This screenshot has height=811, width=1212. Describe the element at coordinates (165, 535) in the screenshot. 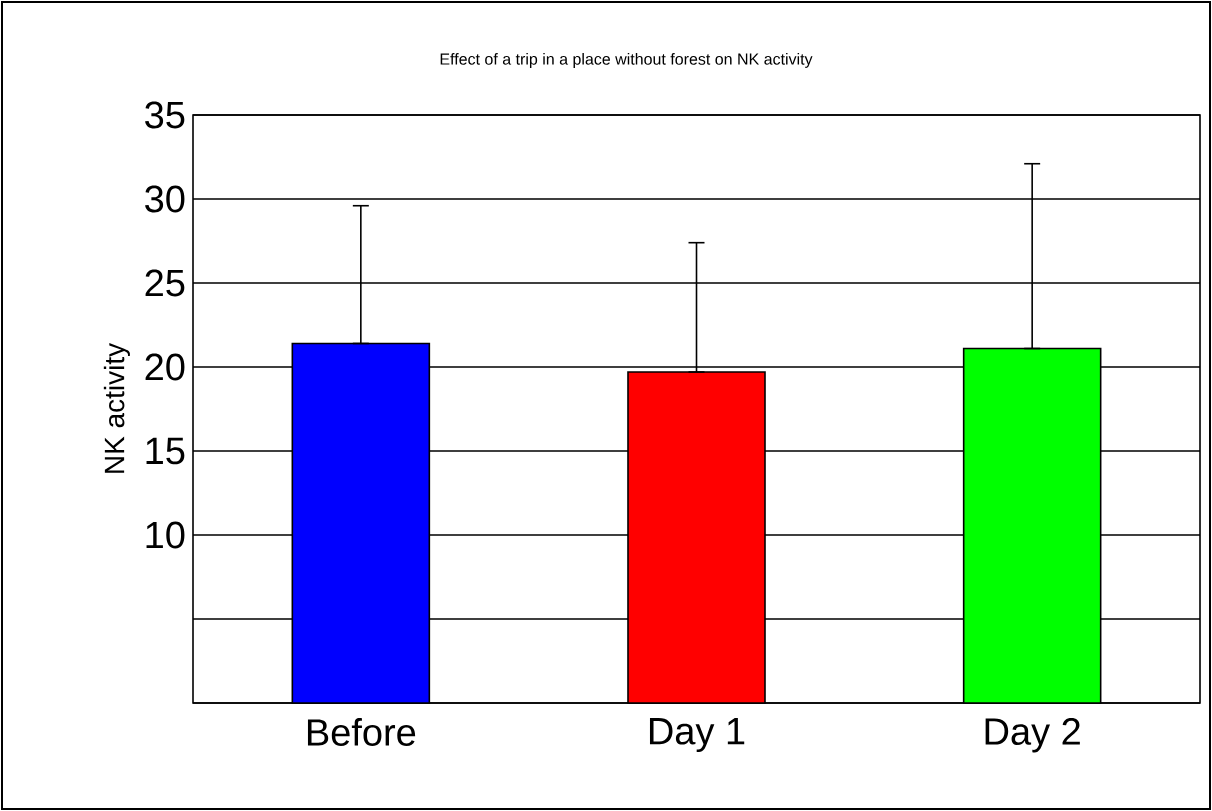

I see `y-tick-label: 10` at that location.